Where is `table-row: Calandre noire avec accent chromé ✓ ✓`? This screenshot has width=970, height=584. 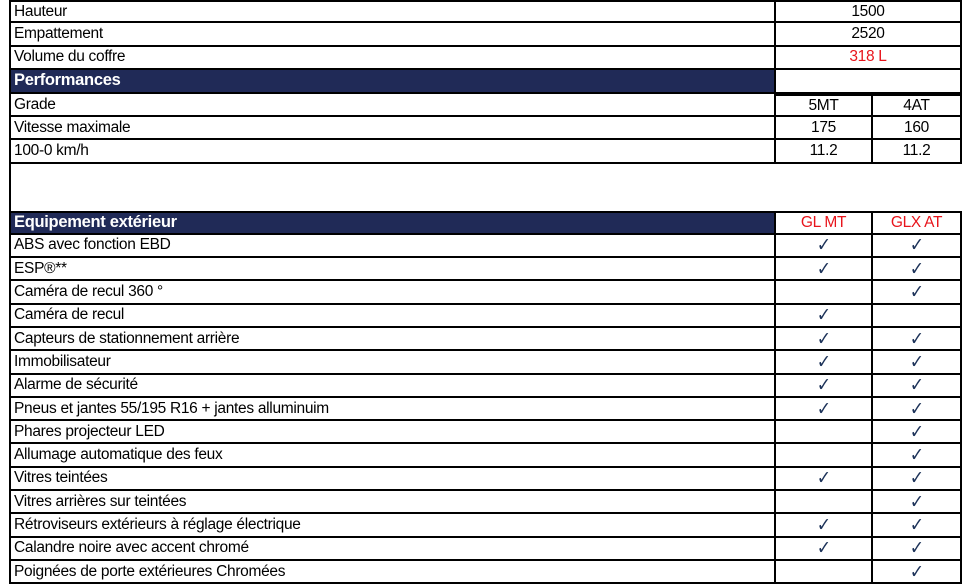
table-row: Calandre noire avec accent chromé ✓ ✓ is located at coordinates (485, 549).